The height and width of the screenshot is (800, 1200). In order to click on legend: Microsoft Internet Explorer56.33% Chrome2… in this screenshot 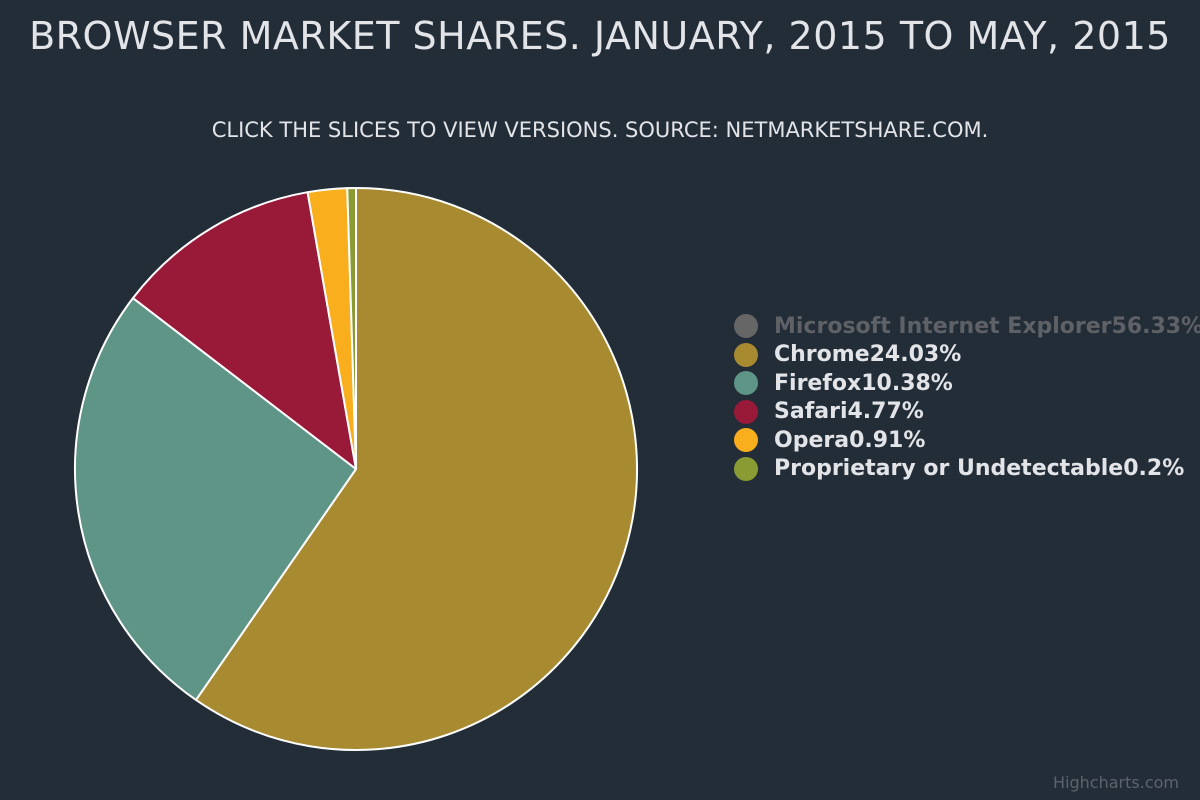, I will do `click(967, 397)`.